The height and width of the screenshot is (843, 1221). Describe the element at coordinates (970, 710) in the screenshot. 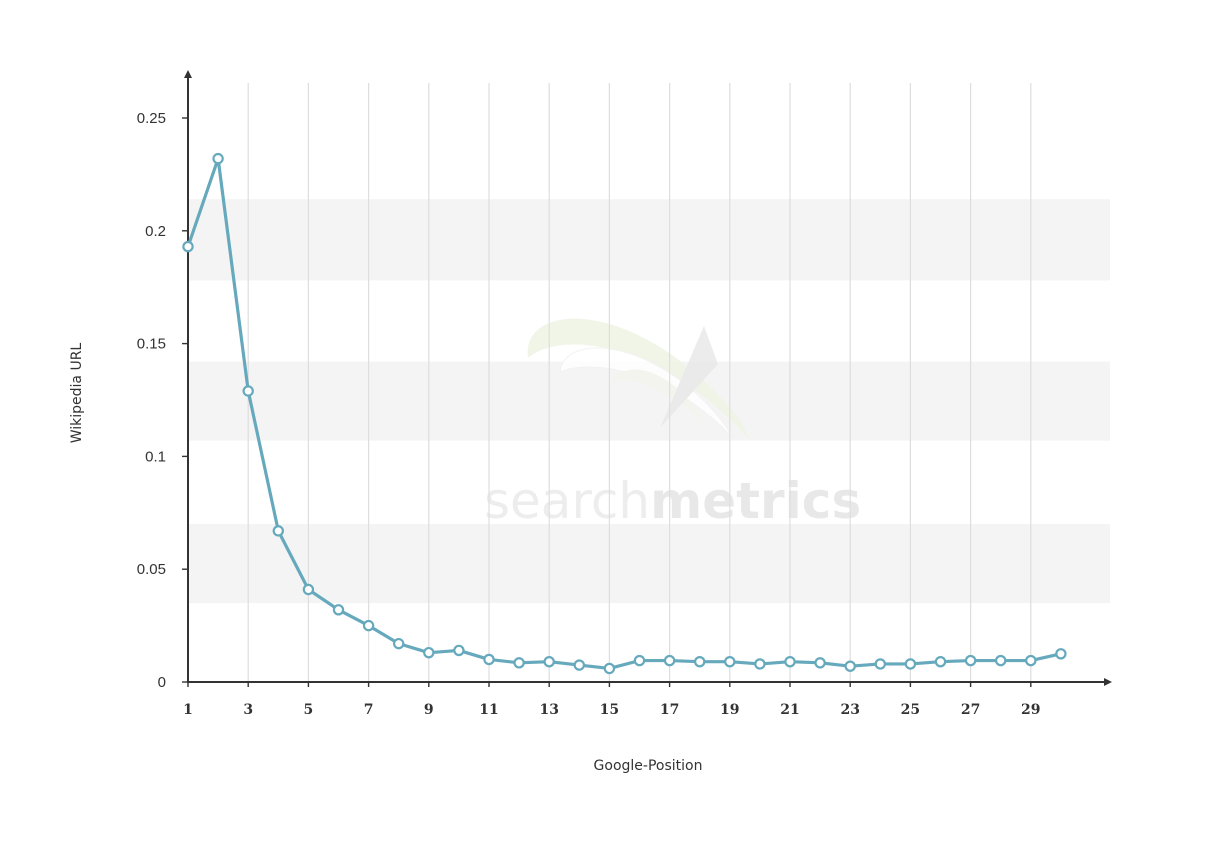

I see `x-tick-label: 27` at that location.